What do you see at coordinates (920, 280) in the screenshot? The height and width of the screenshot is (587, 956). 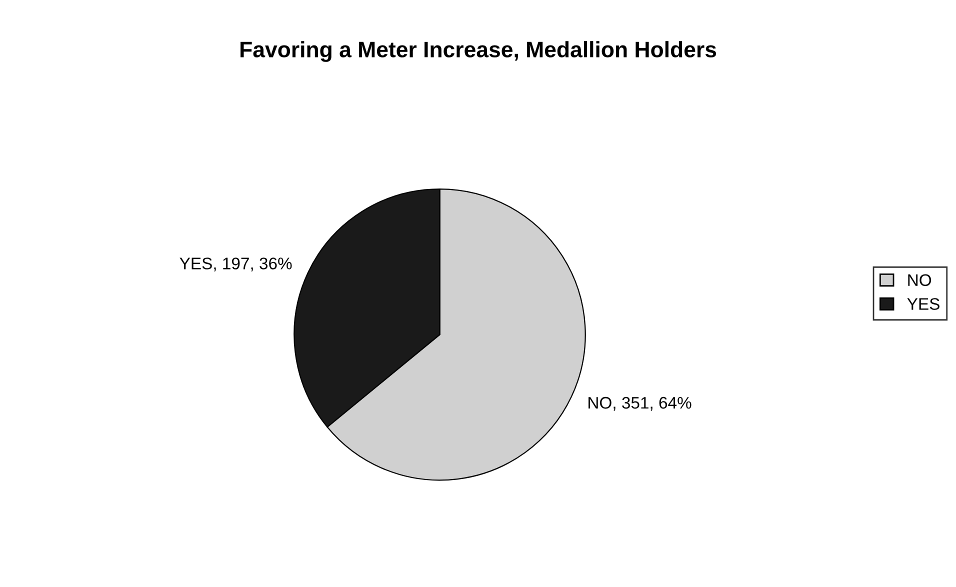 I see `legend-label: NO` at bounding box center [920, 280].